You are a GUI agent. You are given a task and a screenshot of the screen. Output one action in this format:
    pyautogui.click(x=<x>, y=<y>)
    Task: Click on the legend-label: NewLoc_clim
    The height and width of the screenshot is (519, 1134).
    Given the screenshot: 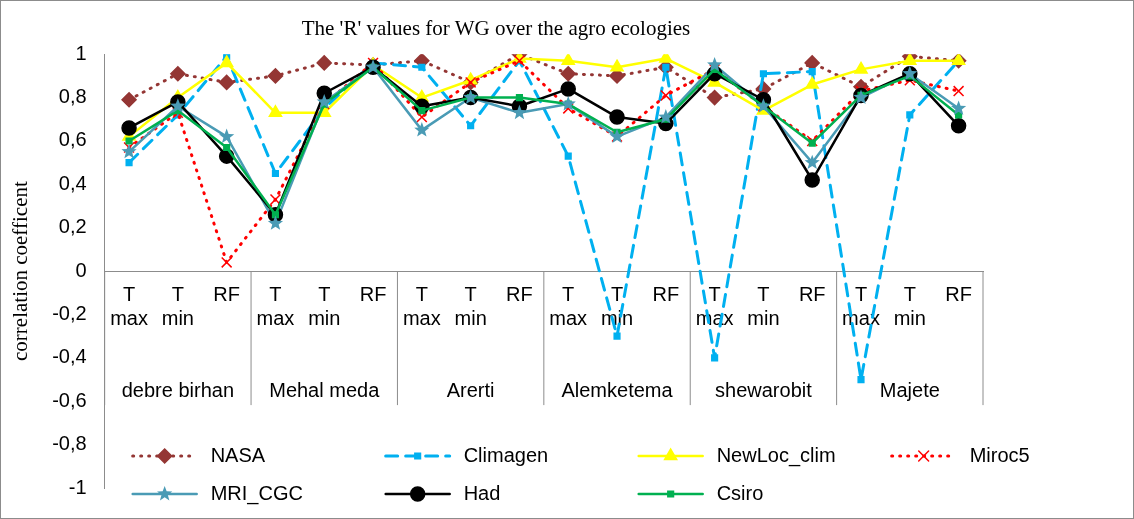 What is the action you would take?
    pyautogui.click(x=776, y=455)
    